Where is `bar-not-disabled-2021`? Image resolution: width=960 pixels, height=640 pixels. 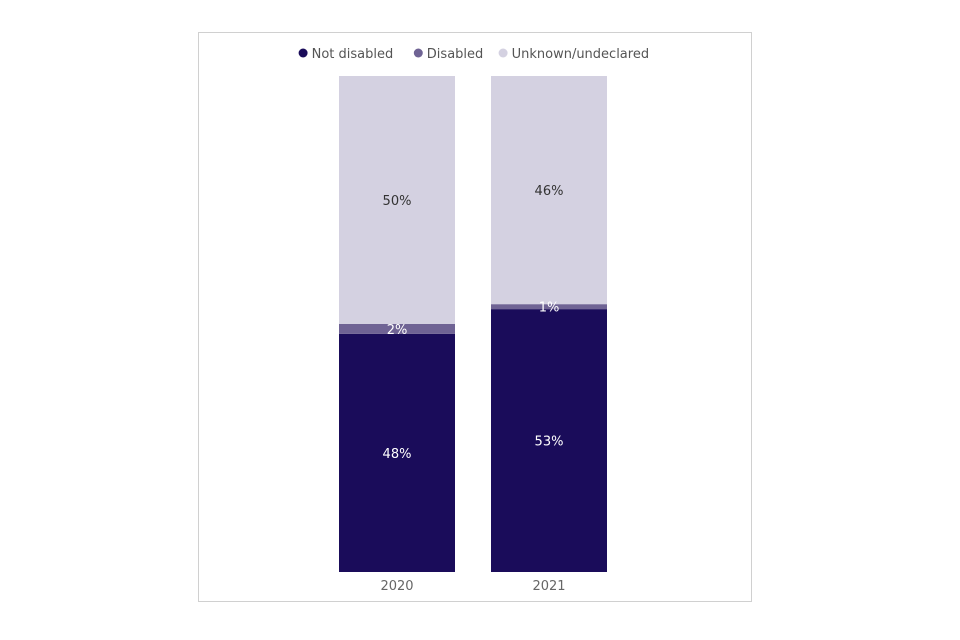 bar-not-disabled-2021 is located at coordinates (549, 440).